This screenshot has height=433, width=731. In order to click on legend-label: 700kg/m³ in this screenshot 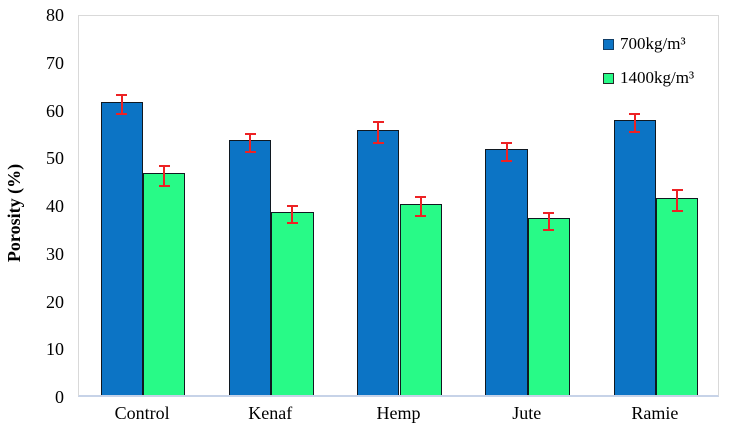, I will do `click(653, 43)`.